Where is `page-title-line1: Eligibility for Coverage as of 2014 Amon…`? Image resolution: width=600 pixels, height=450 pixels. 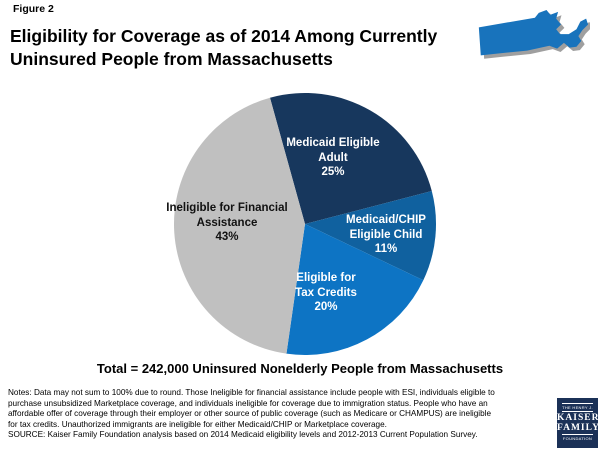 page-title-line1: Eligibility for Coverage as of 2014 Amon… is located at coordinates (224, 36).